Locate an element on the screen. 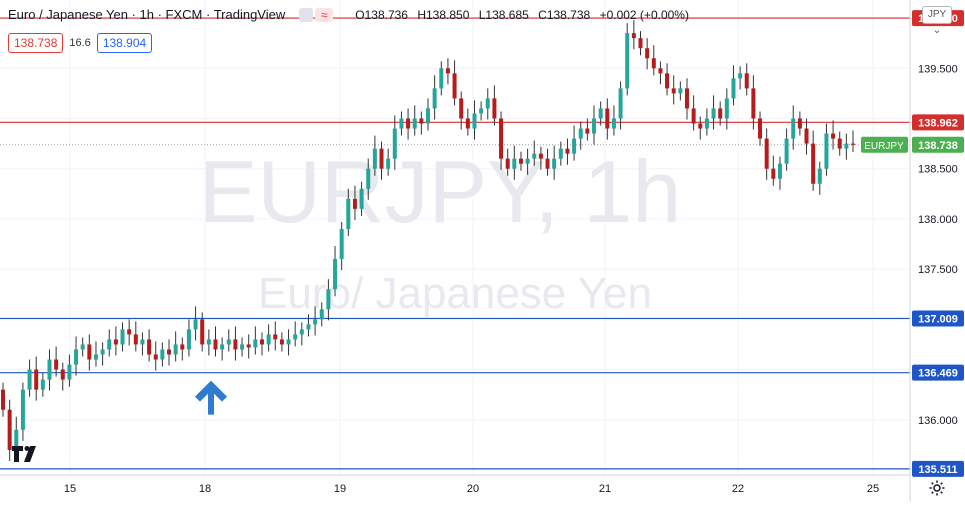  up-arrow-annotation is located at coordinates (211, 397).